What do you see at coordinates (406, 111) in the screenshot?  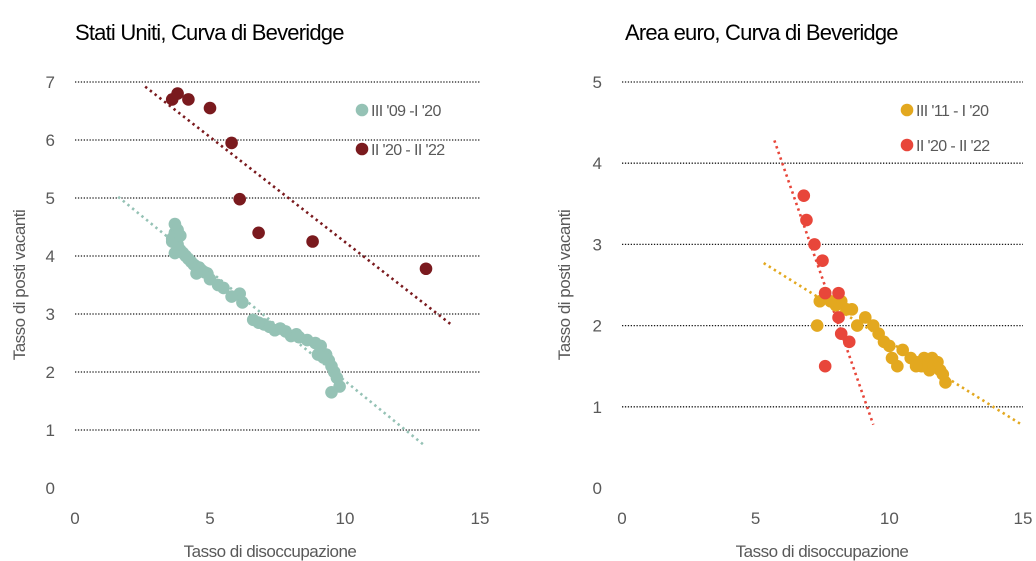 I see `legend-label: III '09 -I '20` at bounding box center [406, 111].